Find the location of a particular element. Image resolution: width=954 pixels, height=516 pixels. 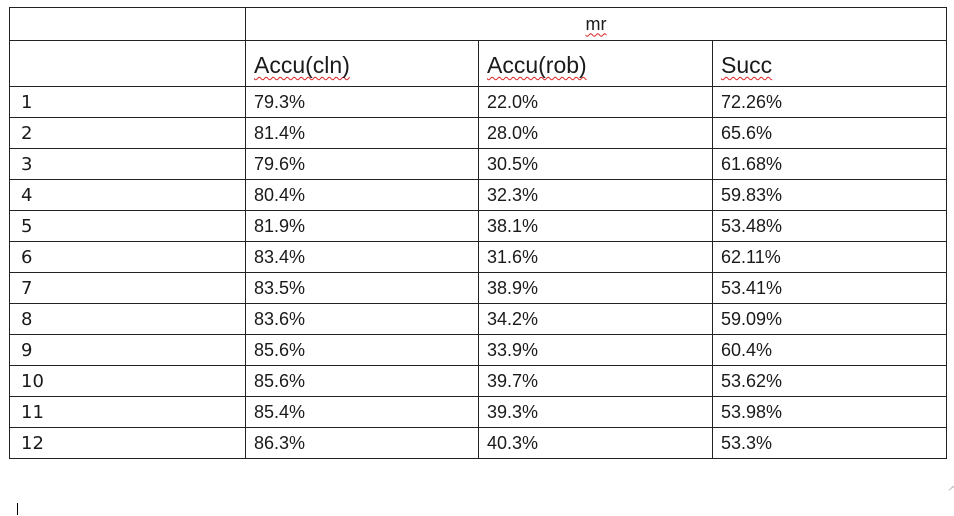

row-index-cell: 8 is located at coordinates (127, 319).